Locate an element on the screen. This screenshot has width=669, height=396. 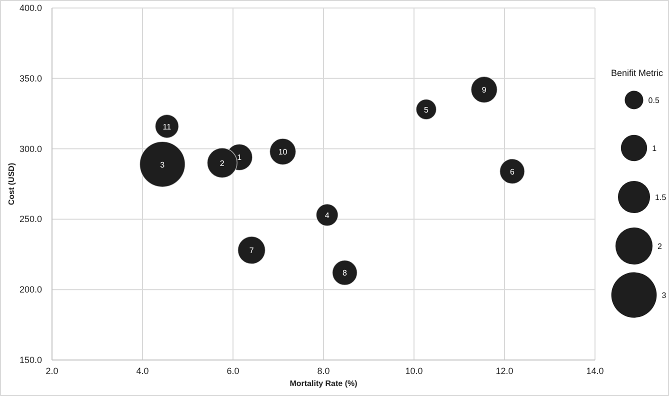
annotation: 1 is located at coordinates (239, 157).